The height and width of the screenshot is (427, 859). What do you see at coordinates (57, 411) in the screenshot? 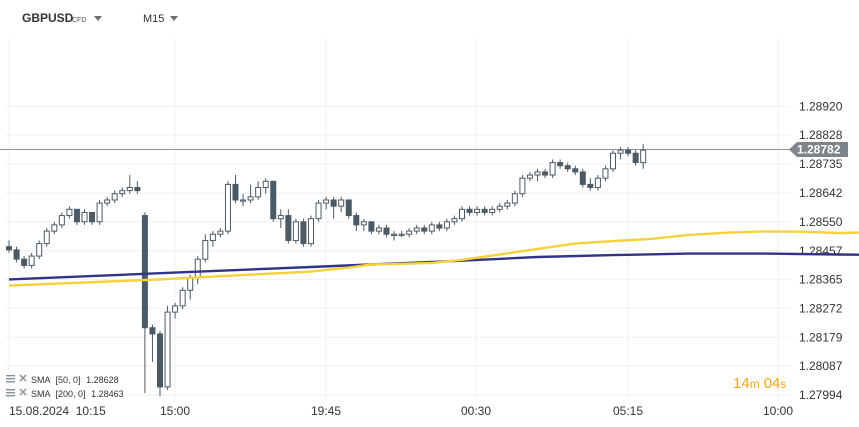
I see `time-tick-label: 15.08.2024 10:15` at bounding box center [57, 411].